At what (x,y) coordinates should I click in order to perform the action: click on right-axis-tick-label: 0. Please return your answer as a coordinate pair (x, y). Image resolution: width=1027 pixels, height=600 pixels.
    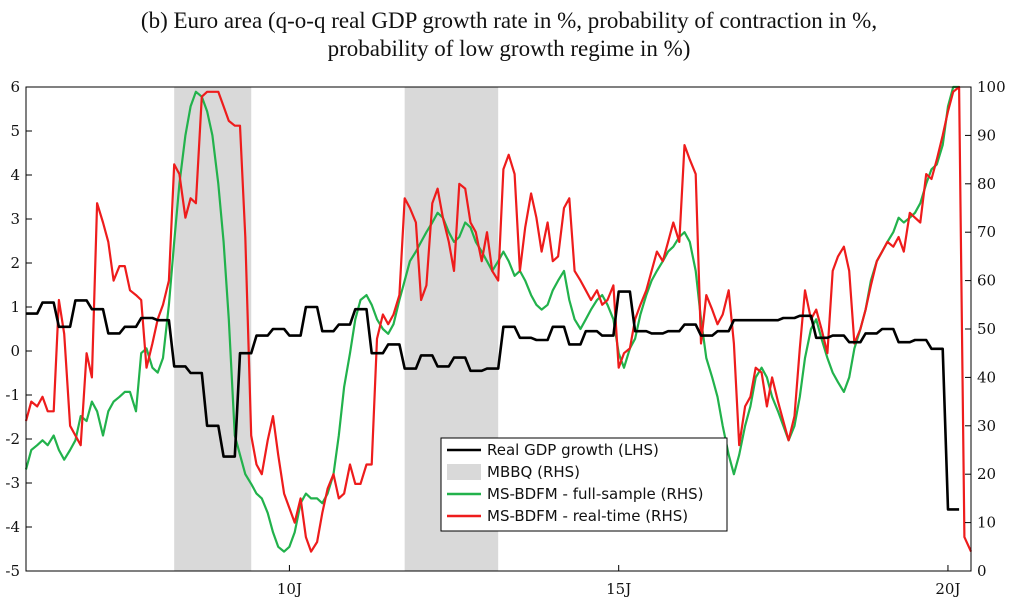
    Looking at the image, I should click on (982, 571).